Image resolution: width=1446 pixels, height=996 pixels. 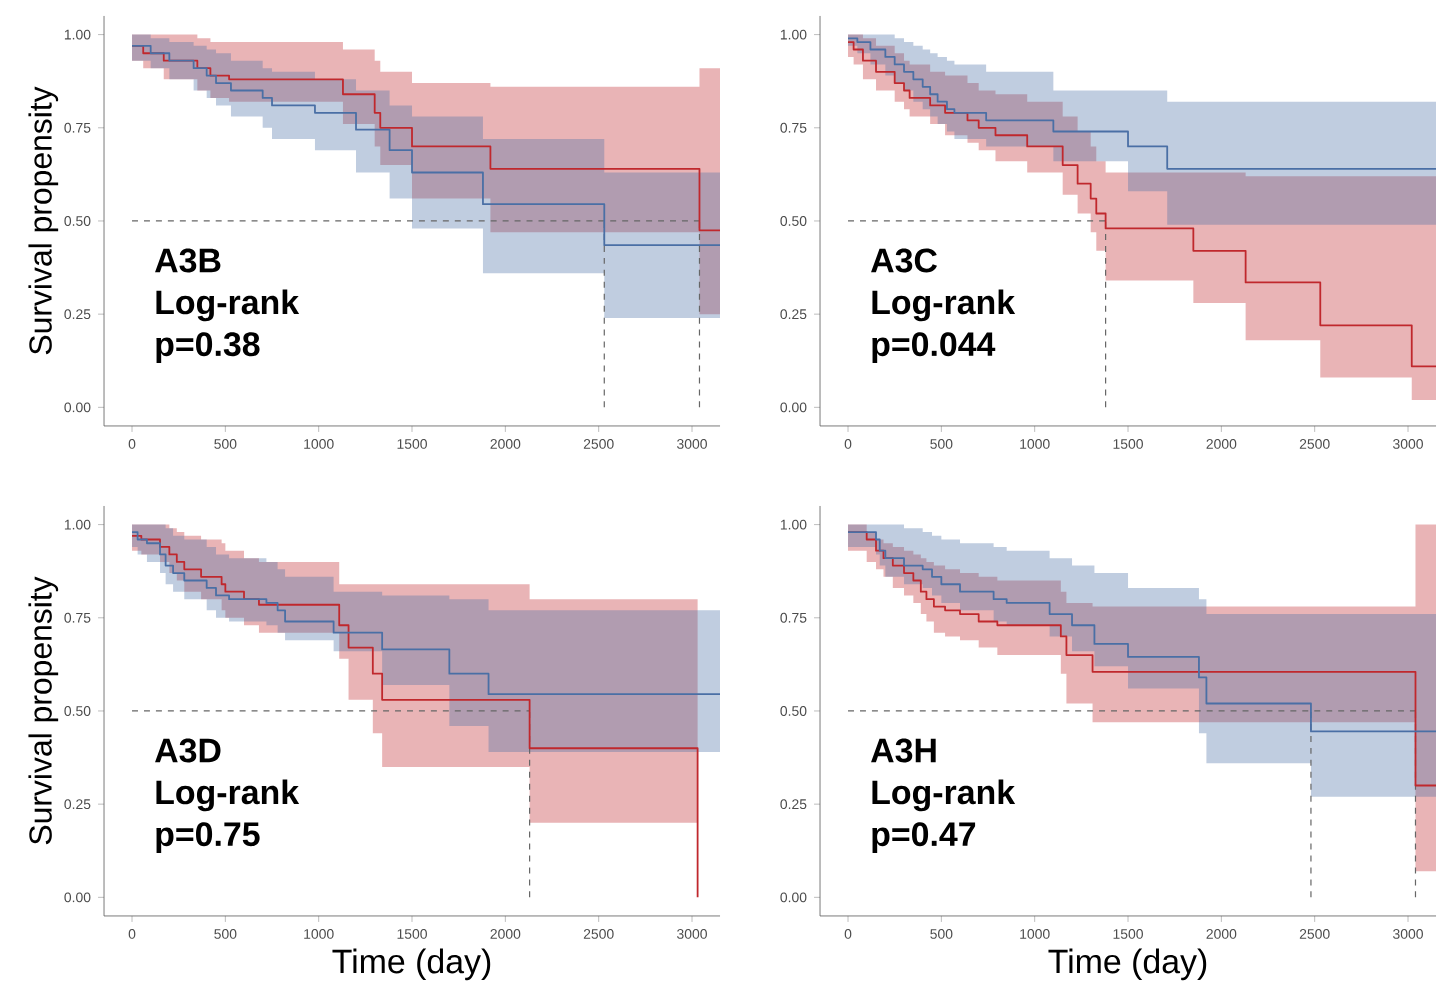 What do you see at coordinates (188, 750) in the screenshot?
I see `annotation: A3D` at bounding box center [188, 750].